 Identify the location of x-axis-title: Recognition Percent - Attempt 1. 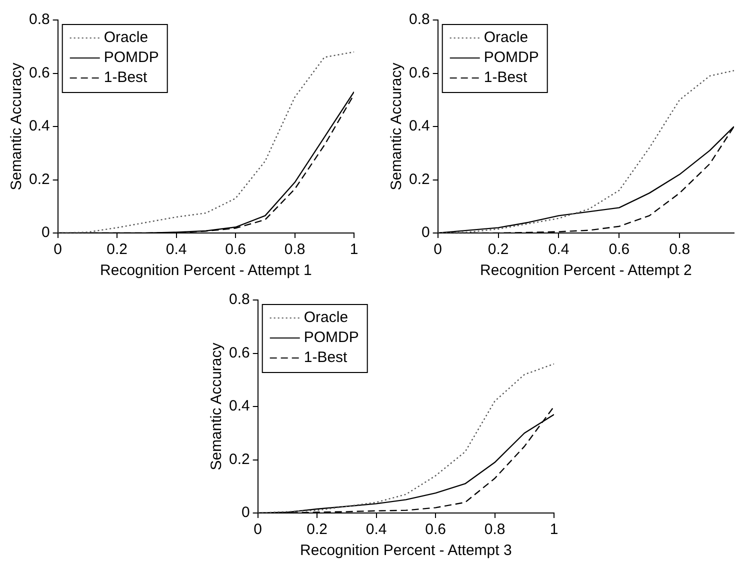
(206, 271).